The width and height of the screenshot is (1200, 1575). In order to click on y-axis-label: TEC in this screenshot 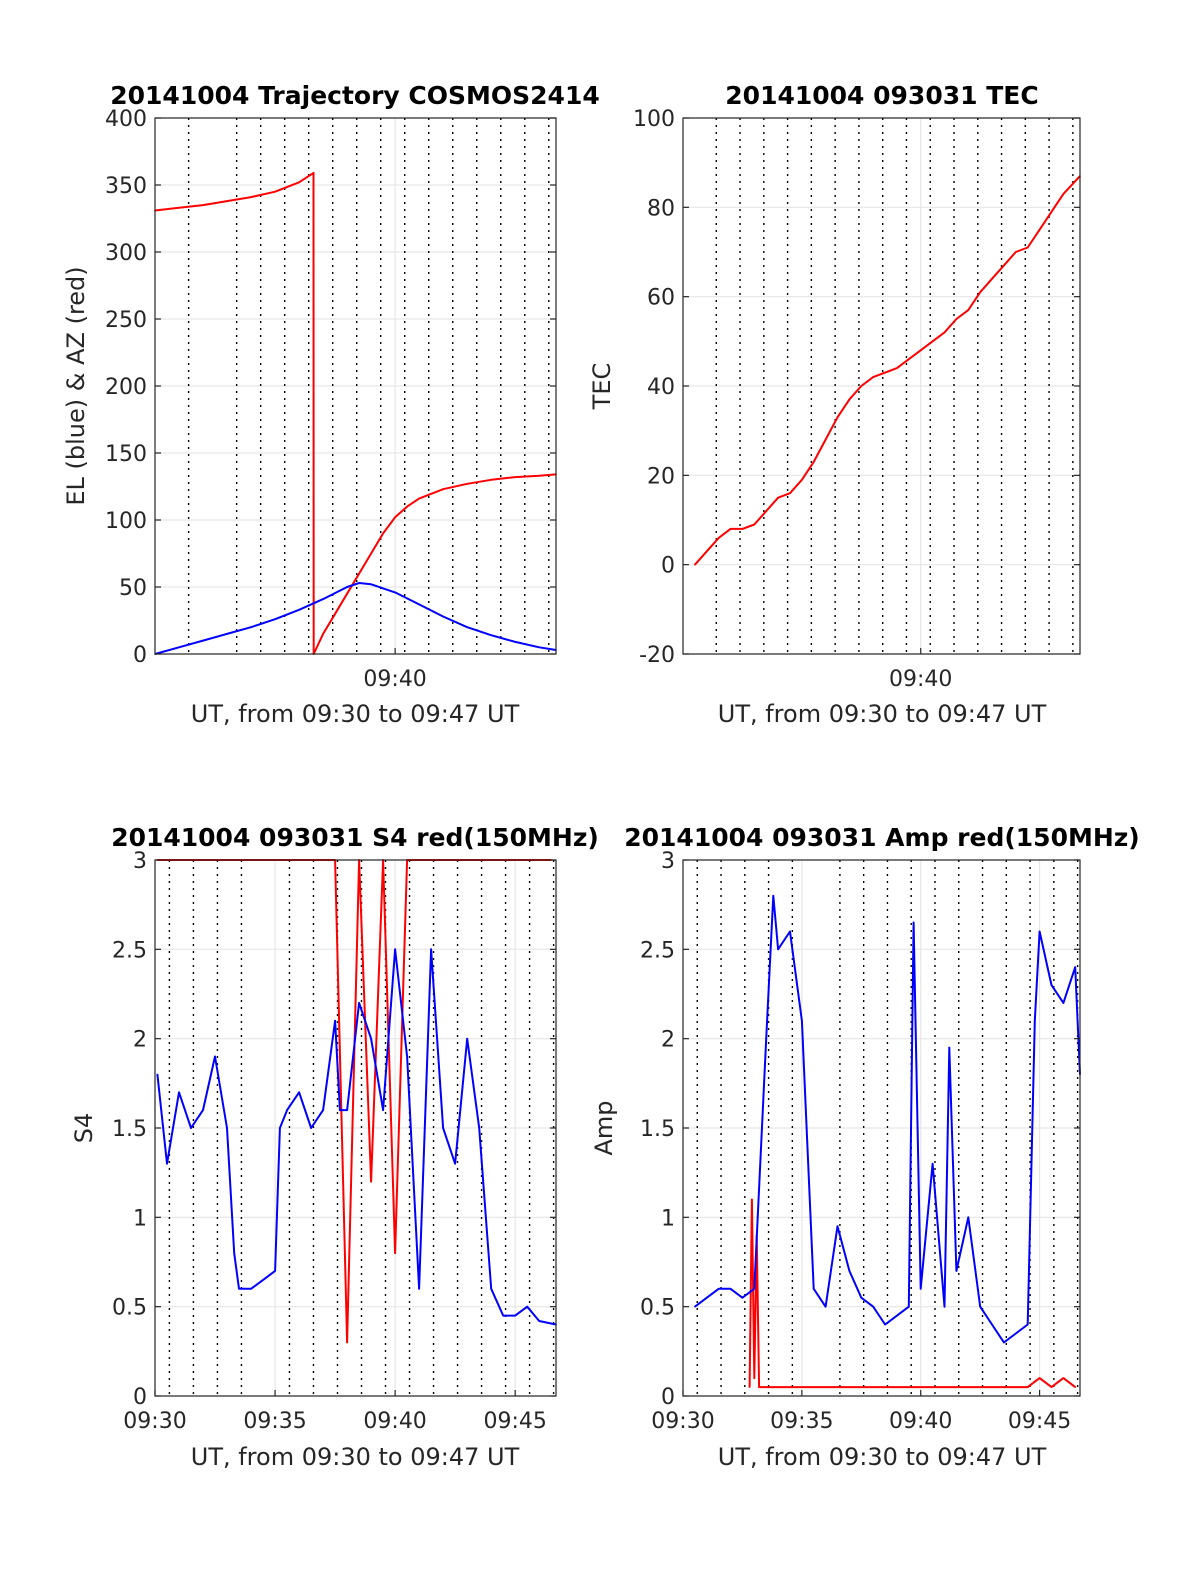, I will do `click(602, 387)`.